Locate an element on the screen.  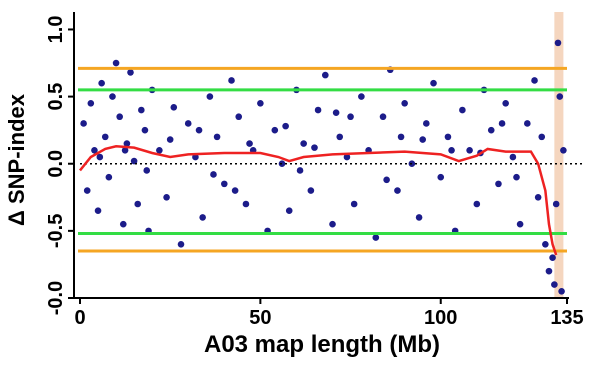
y-tick-label: 0.5 is located at coordinates (56, 97).